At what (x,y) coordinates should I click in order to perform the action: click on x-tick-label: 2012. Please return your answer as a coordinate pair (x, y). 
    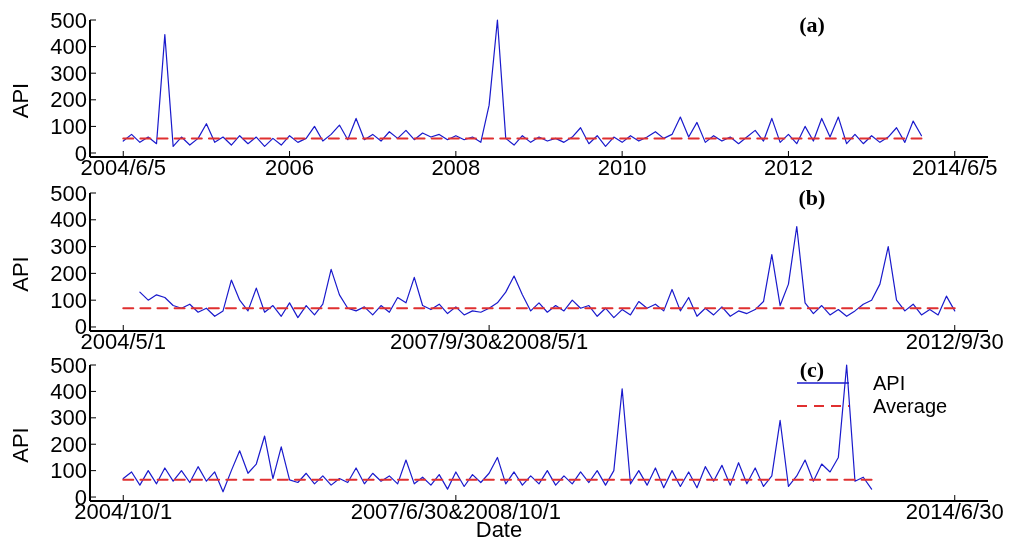
    Looking at the image, I should click on (788, 167).